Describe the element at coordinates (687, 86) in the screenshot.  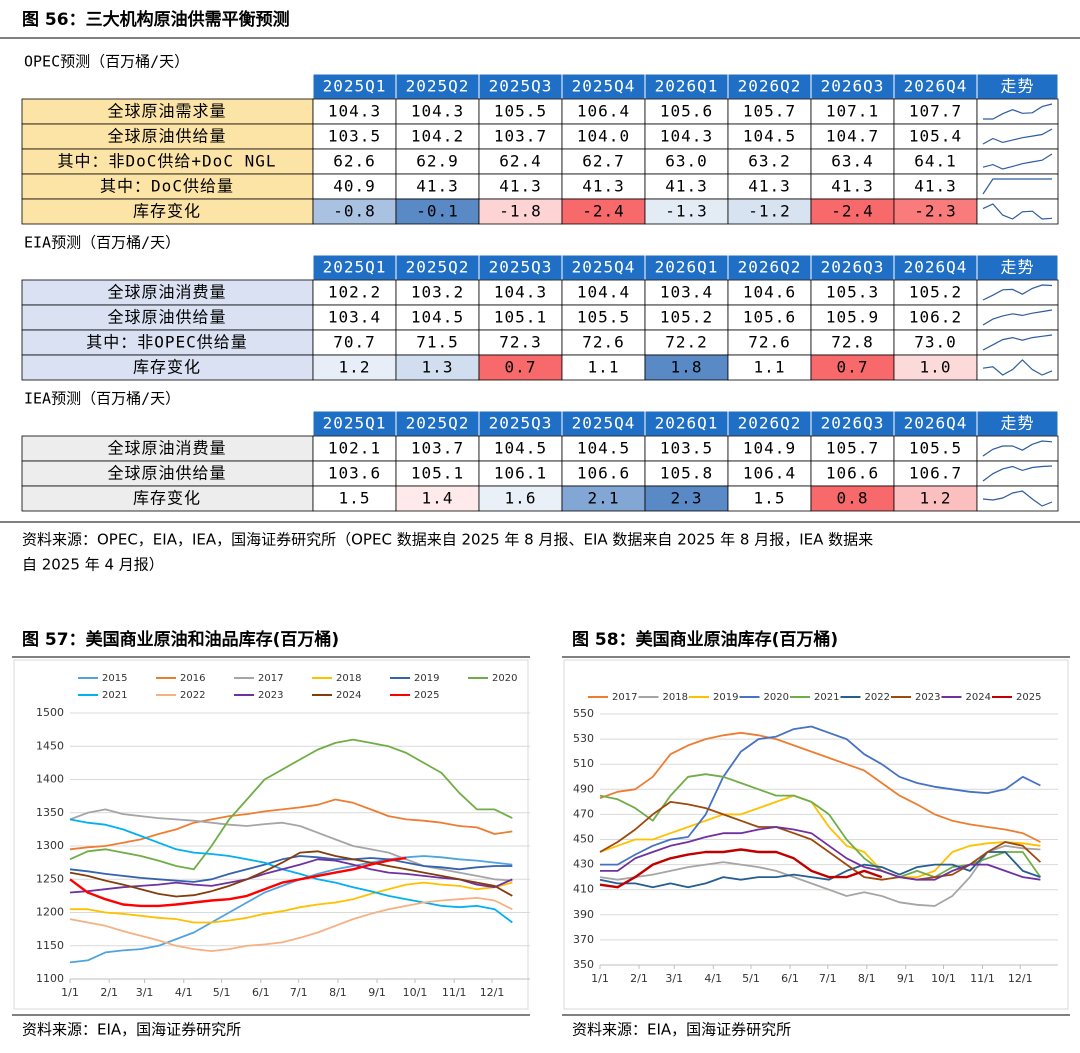
I see `column-header: 2026Q1` at that location.